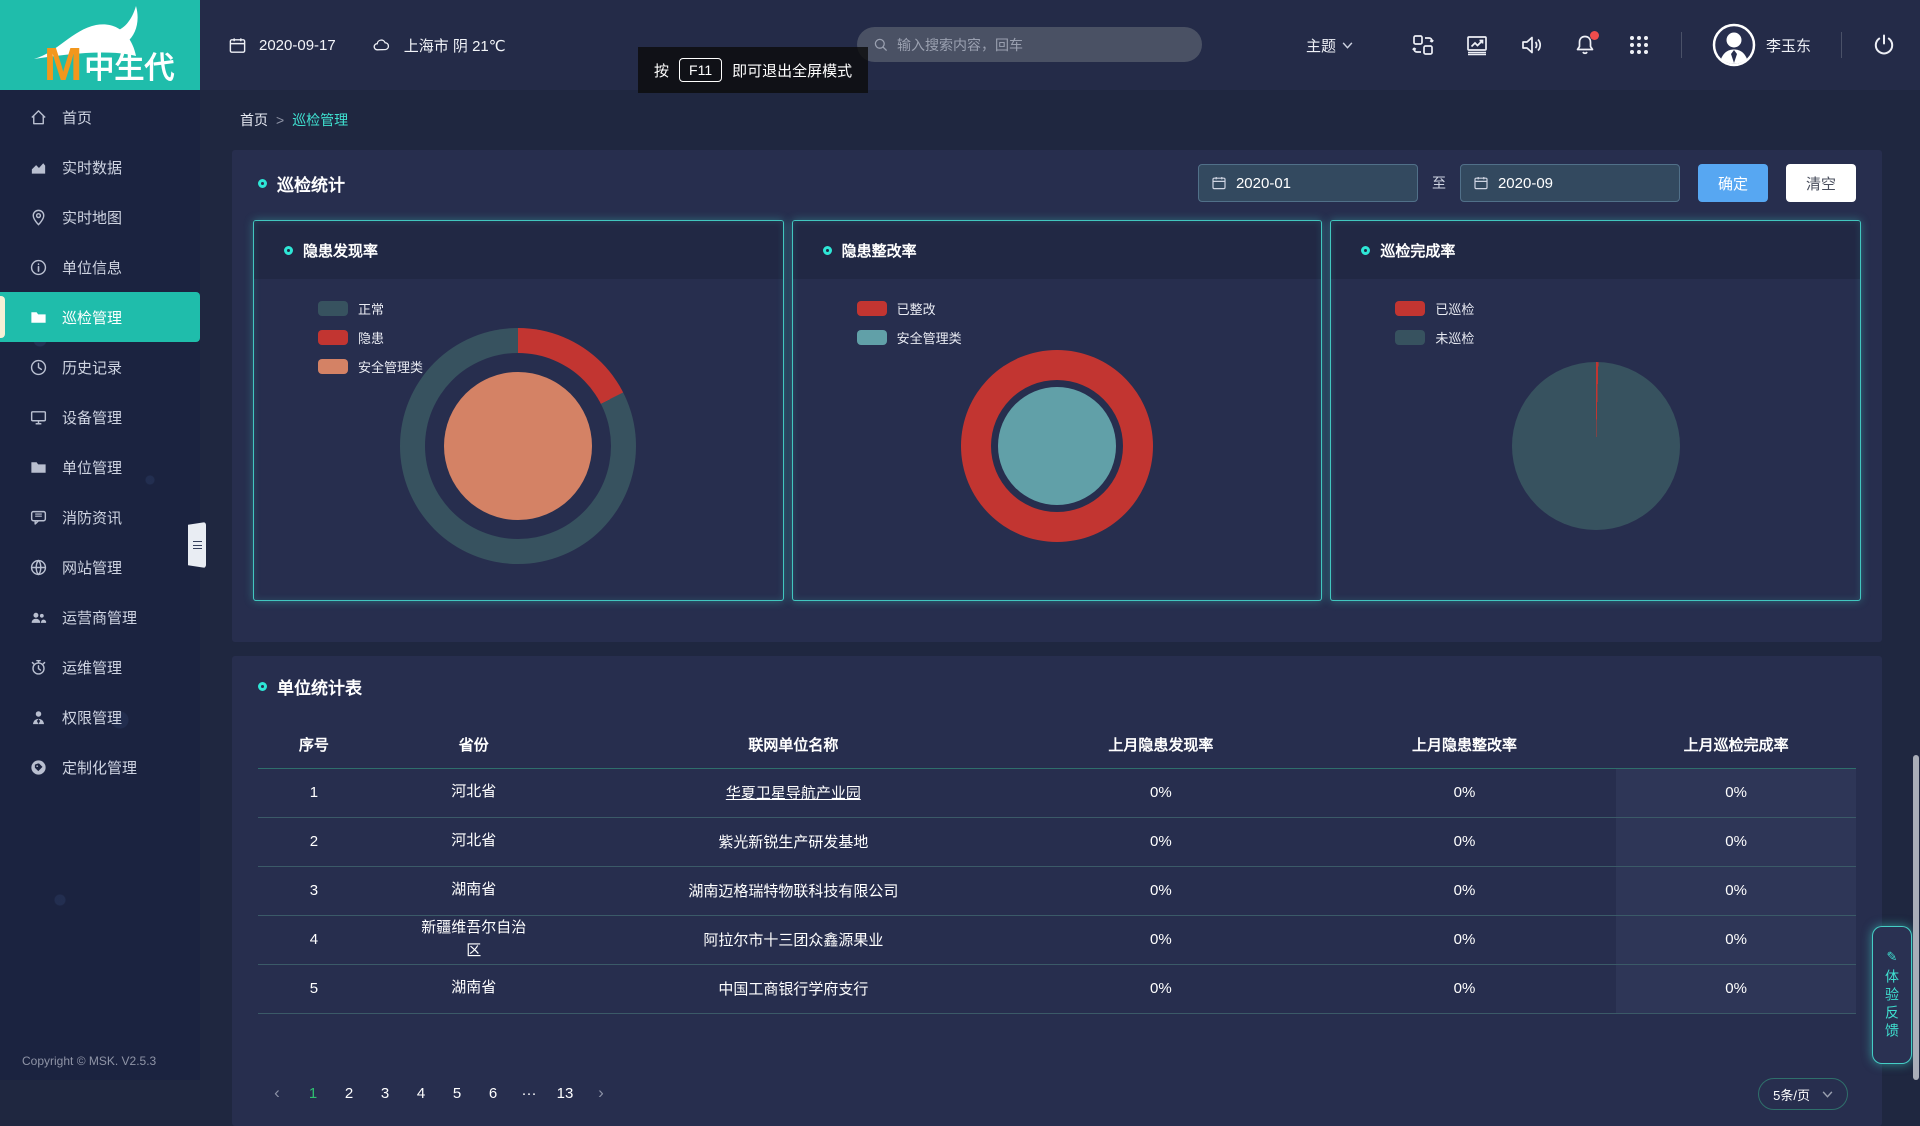 The image size is (1920, 1126). Describe the element at coordinates (77, 117) in the screenshot. I see `sidebar-item-label: 首页` at that location.